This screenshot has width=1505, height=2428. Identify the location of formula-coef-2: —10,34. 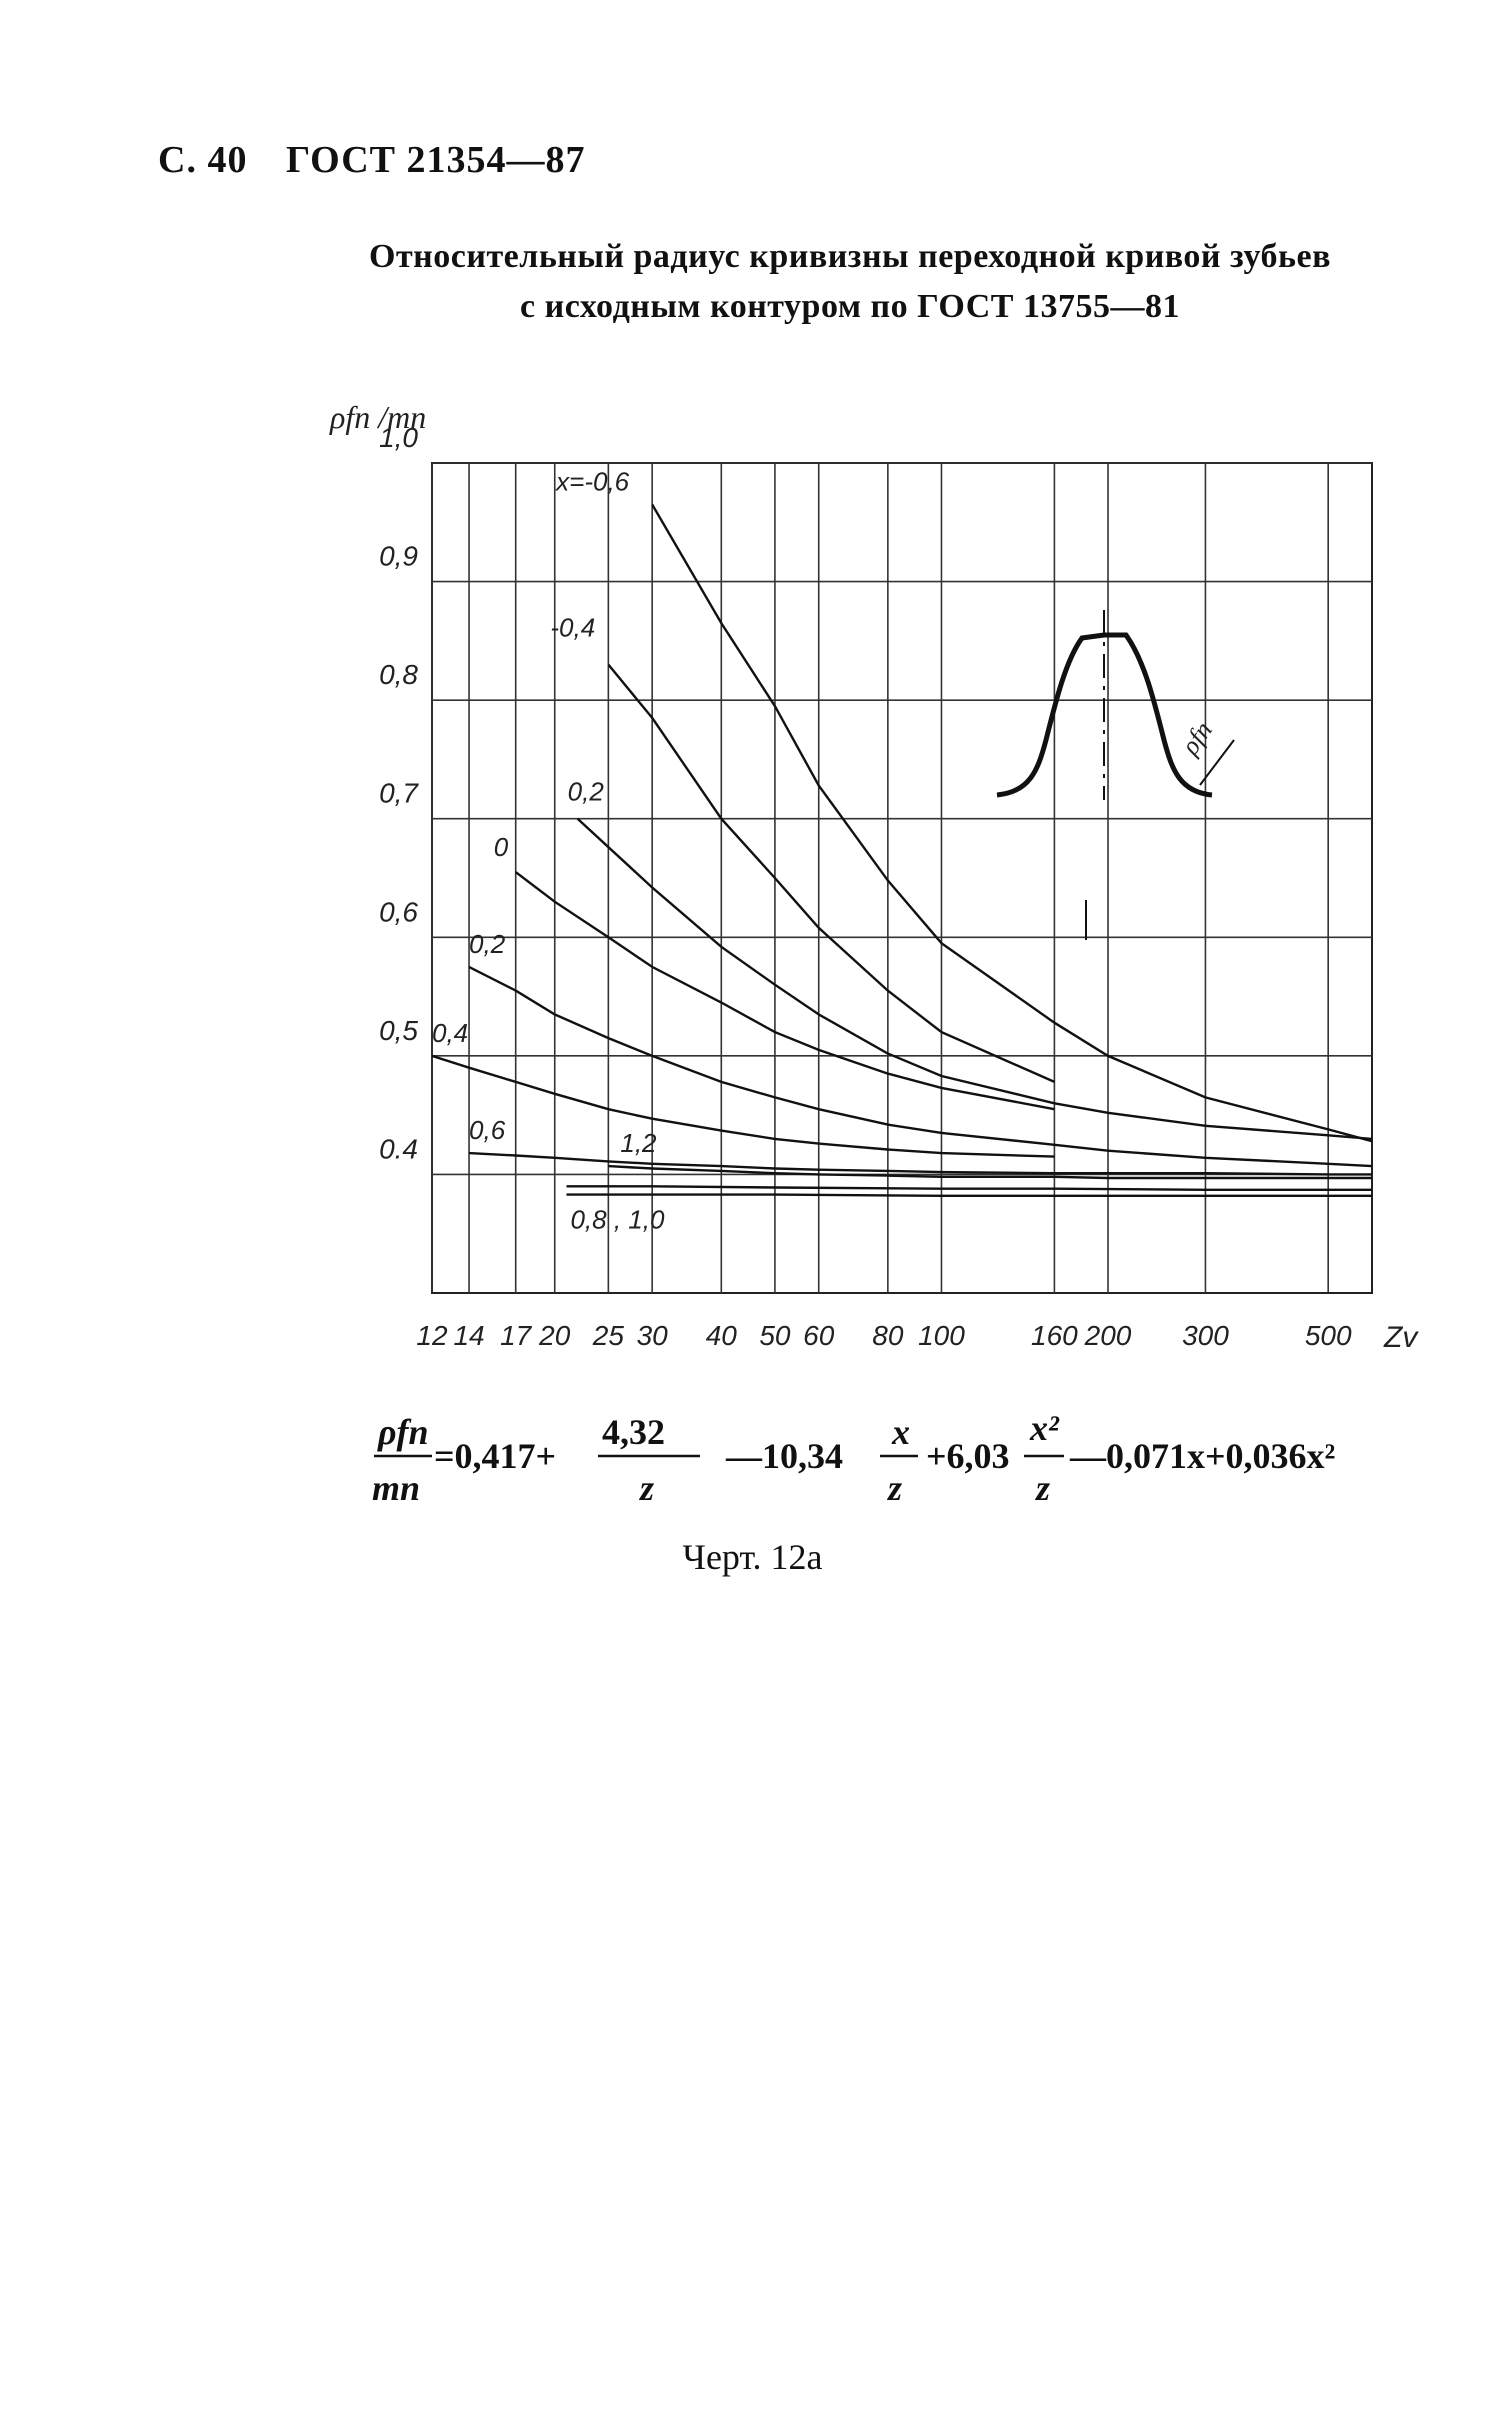
(784, 1456).